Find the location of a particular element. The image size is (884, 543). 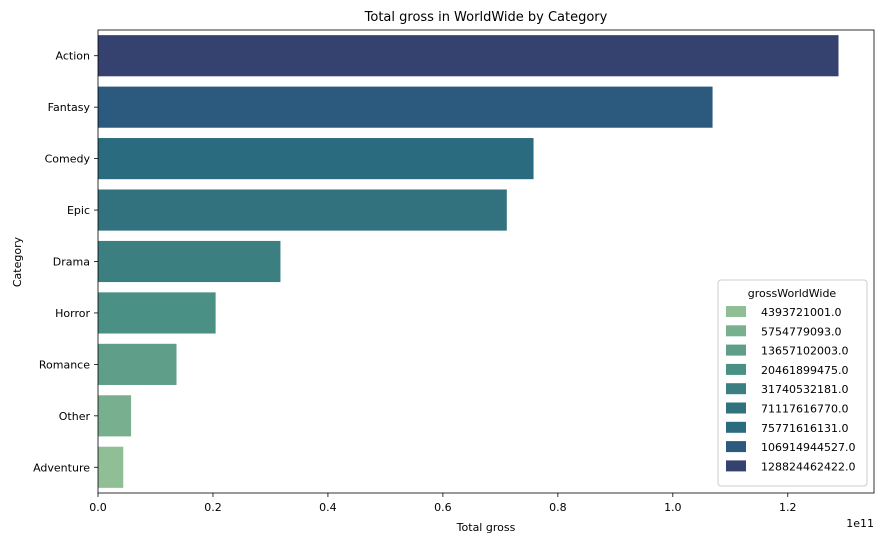

x-ticks: 0.0 0.2 0.4 0.6 0.8 1.0 1.2 is located at coordinates (443, 503).